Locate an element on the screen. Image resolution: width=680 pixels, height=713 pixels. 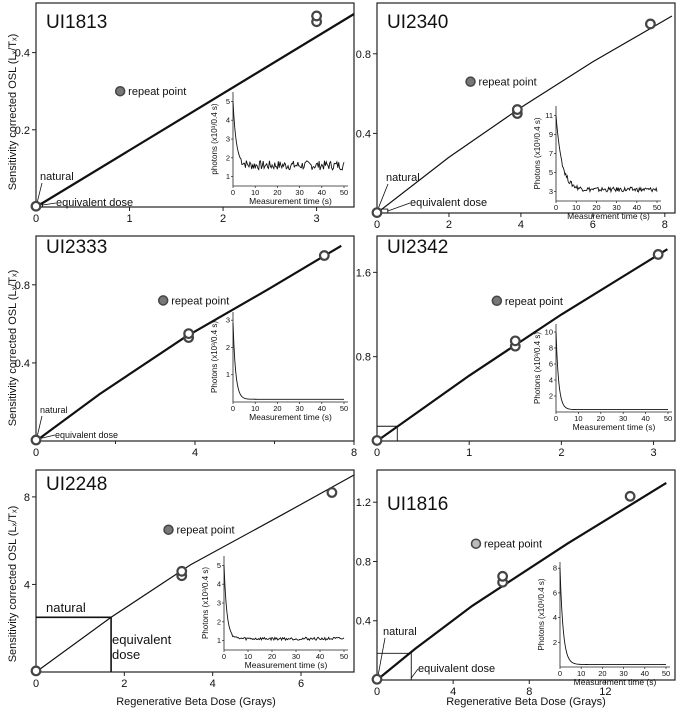
x-tick-label: 4 is located at coordinates (195, 453).